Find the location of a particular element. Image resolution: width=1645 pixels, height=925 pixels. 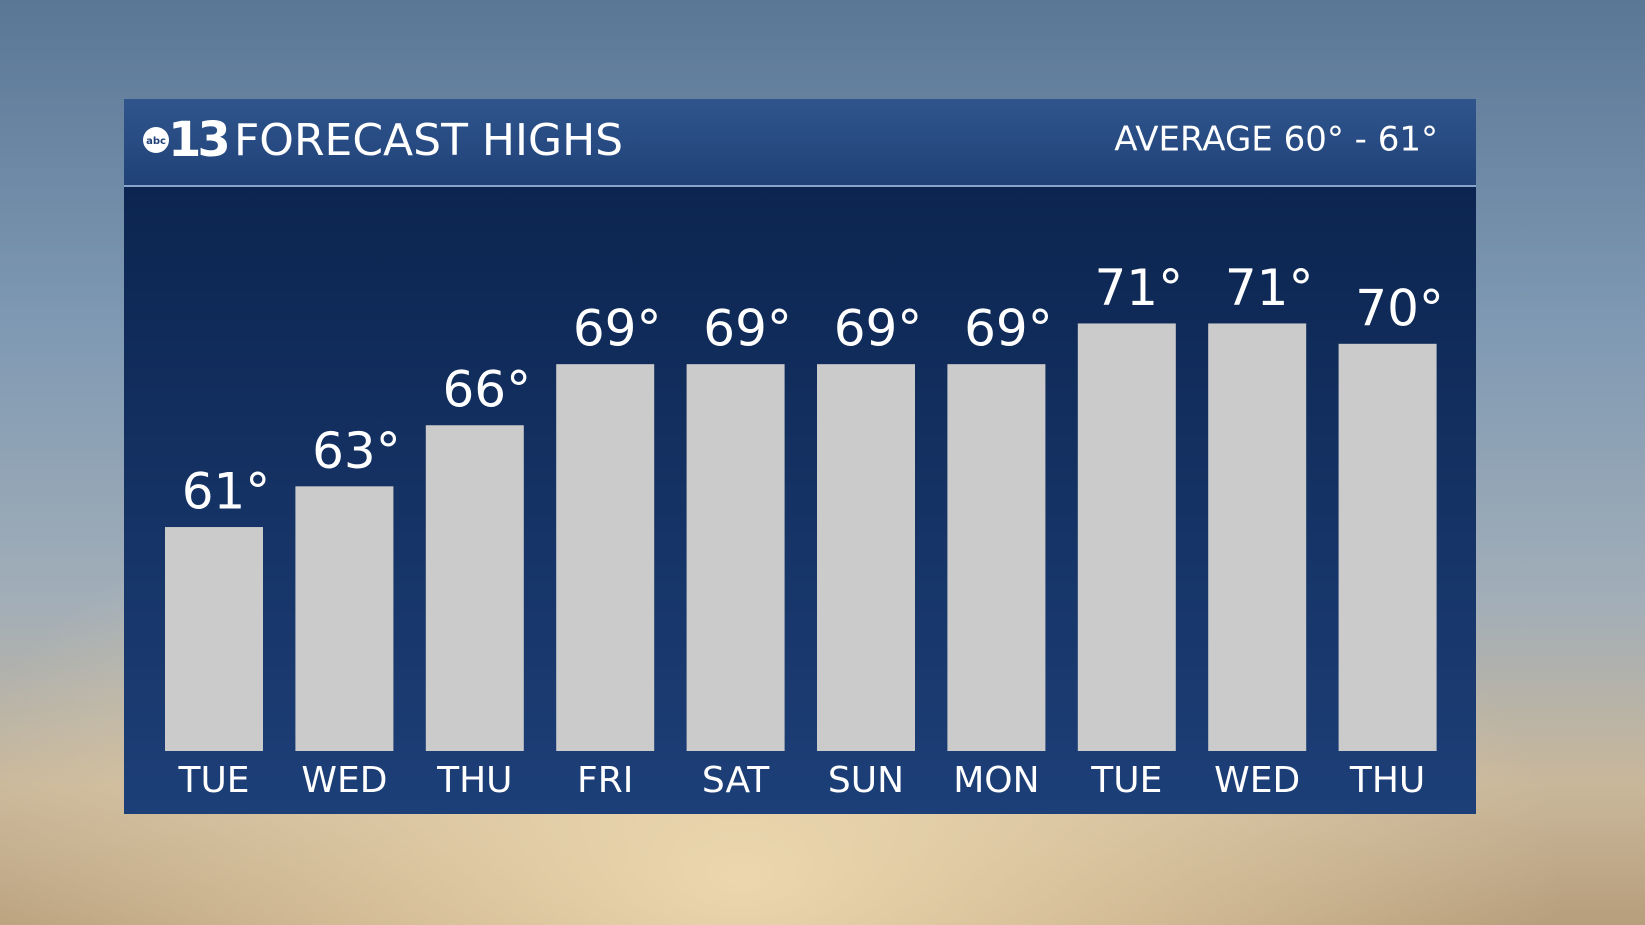

value-label: 70° is located at coordinates (1399, 308).